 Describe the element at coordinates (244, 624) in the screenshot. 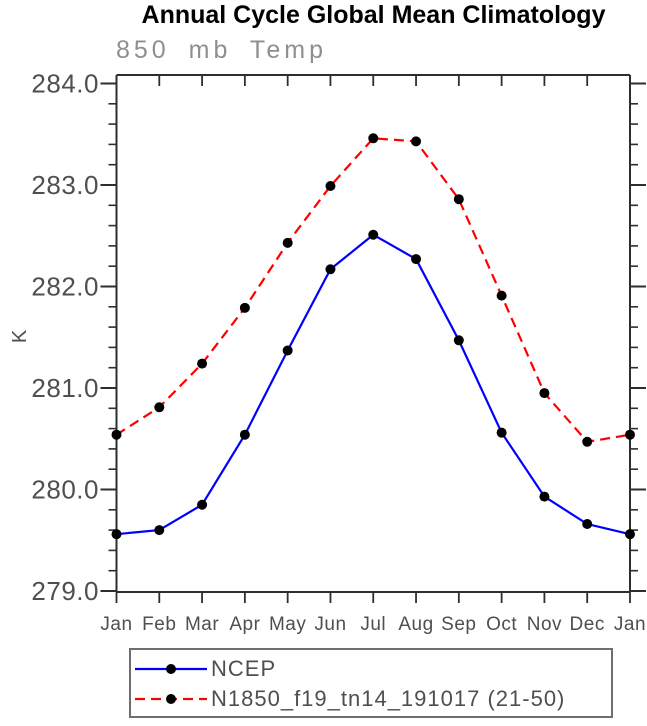

I see `x-tick-label: Apr` at that location.